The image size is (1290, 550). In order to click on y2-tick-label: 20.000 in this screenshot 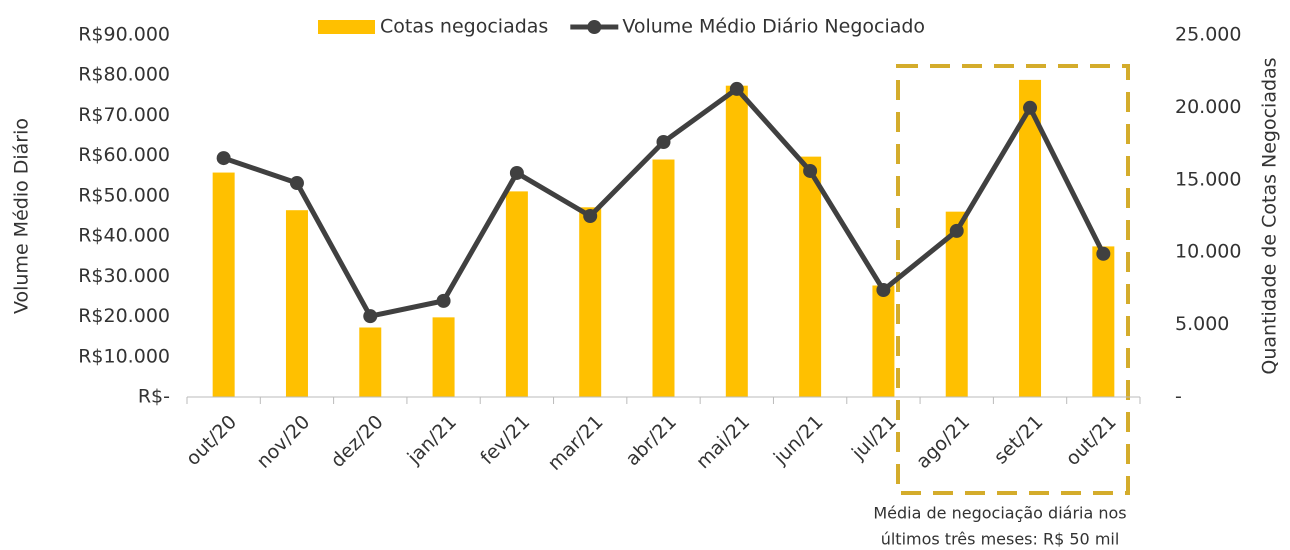, I will do `click(1208, 107)`.